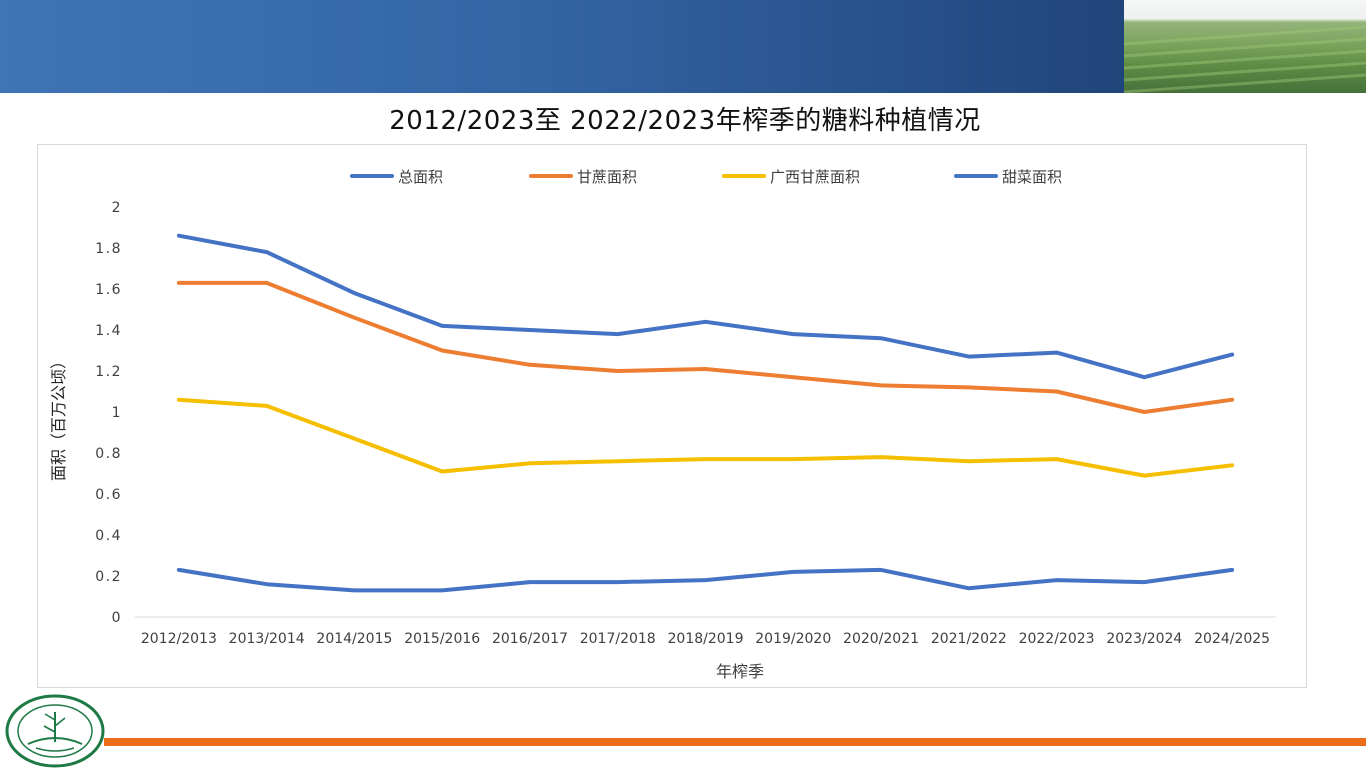 The width and height of the screenshot is (1366, 768). I want to click on y-tick-label: 1.2, so click(108, 372).